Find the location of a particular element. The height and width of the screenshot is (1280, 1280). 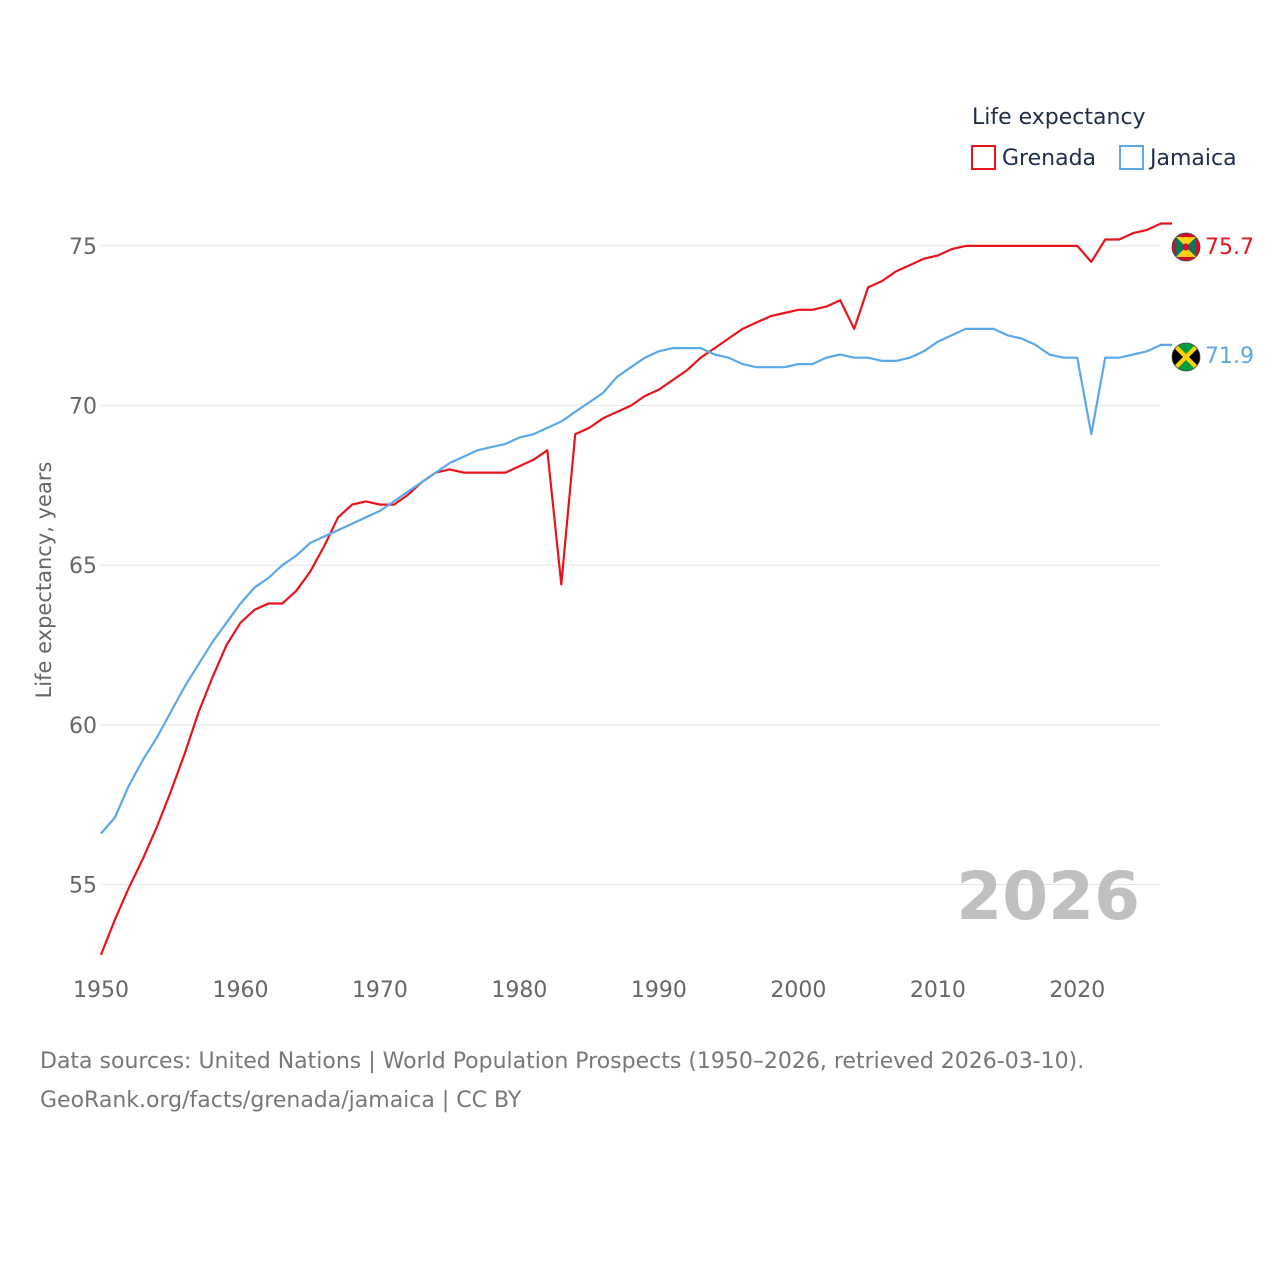

y-tick-label: 75 is located at coordinates (83, 247).